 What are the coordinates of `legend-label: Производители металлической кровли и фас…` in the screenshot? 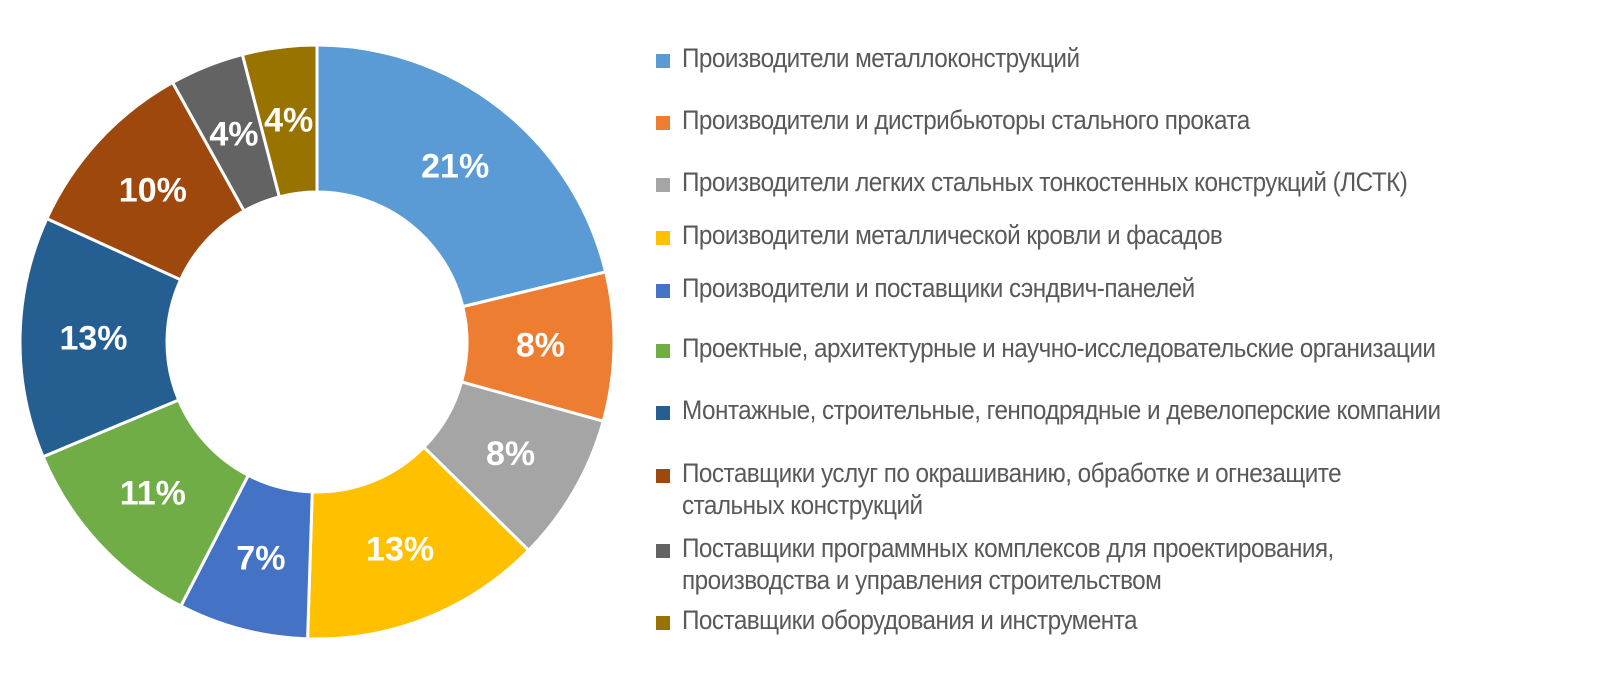 It's located at (952, 235).